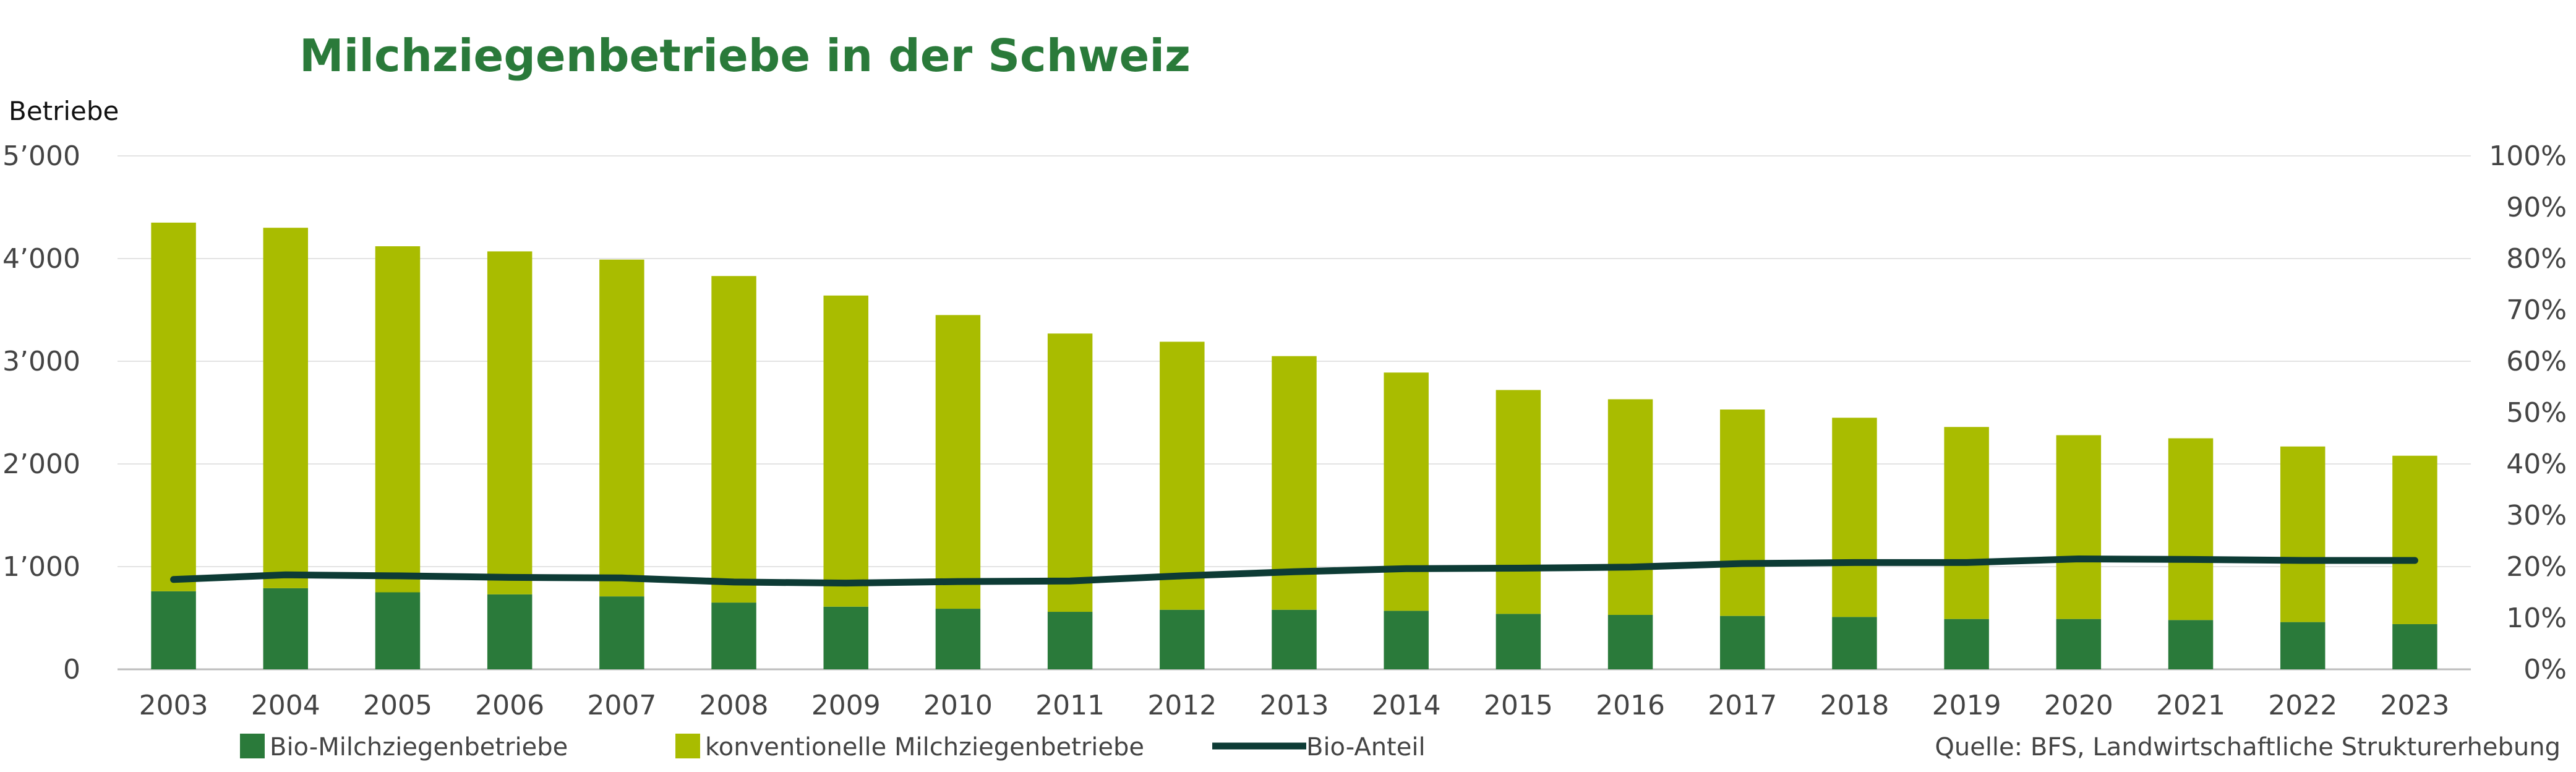 Image resolution: width=2576 pixels, height=772 pixels. What do you see at coordinates (1855, 705) in the screenshot?
I see `x-tick-label: 2018` at bounding box center [1855, 705].